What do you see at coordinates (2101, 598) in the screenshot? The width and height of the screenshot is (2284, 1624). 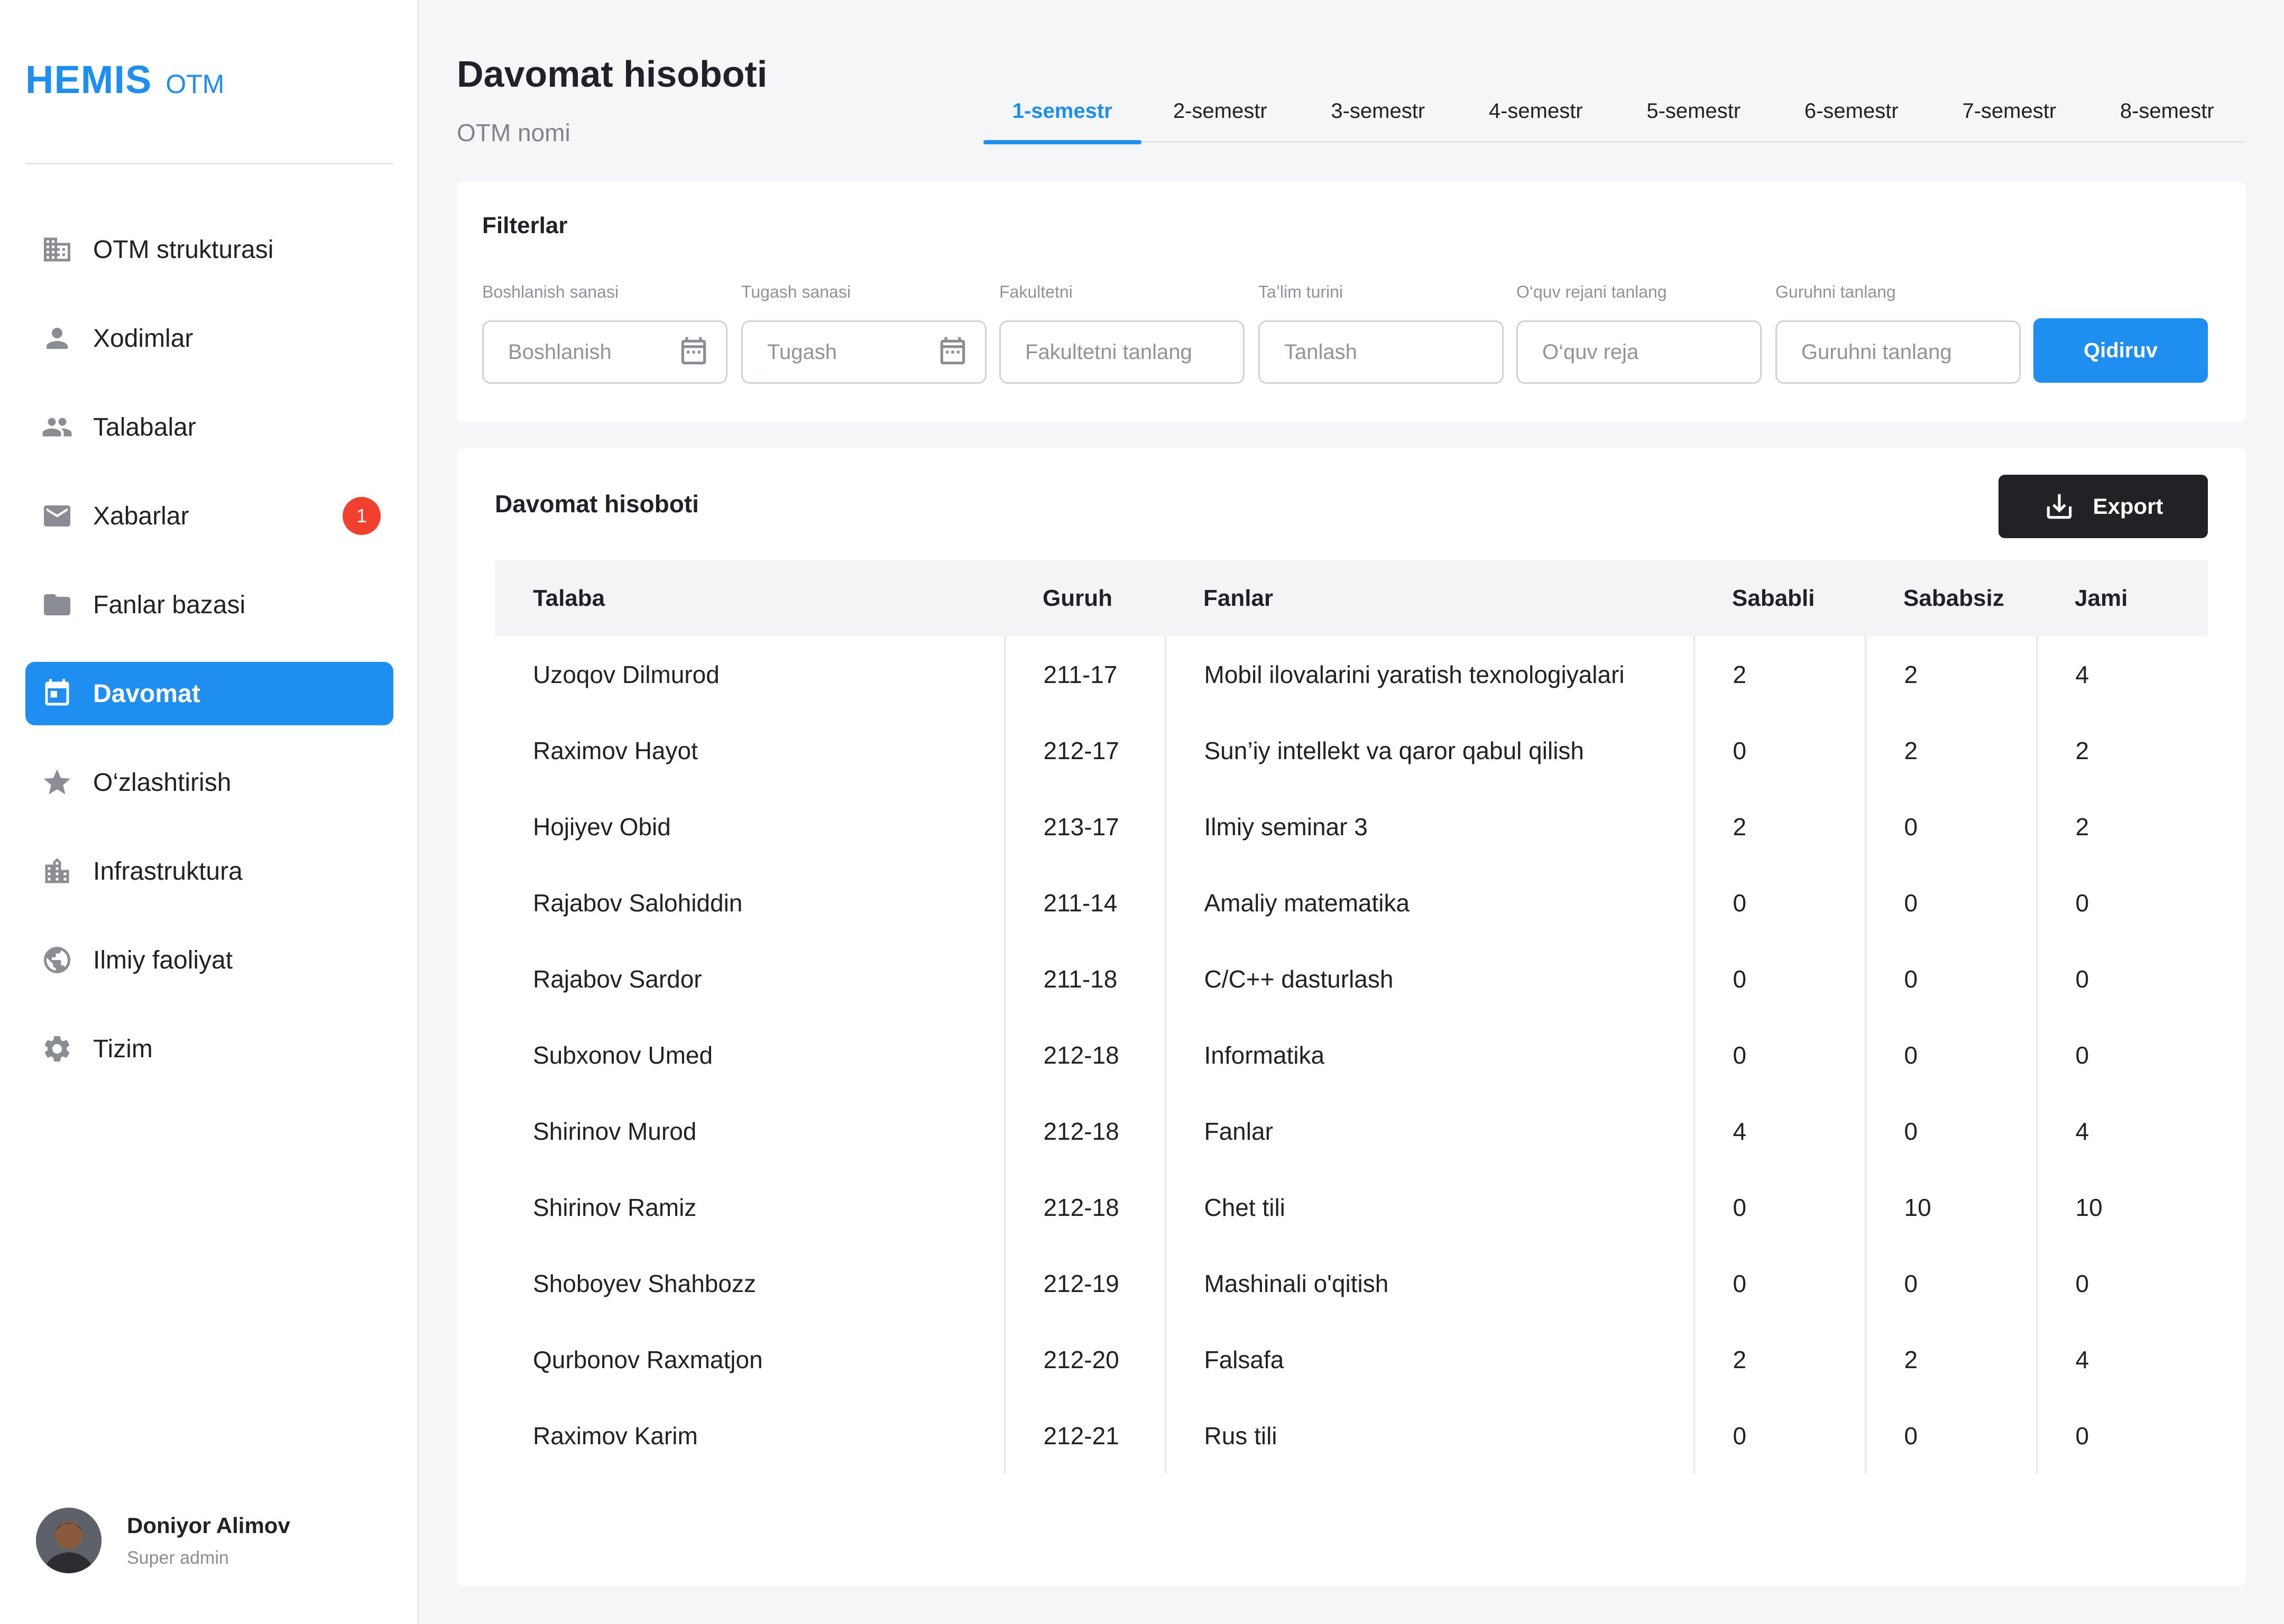 I see `column-header-jami: Jami` at bounding box center [2101, 598].